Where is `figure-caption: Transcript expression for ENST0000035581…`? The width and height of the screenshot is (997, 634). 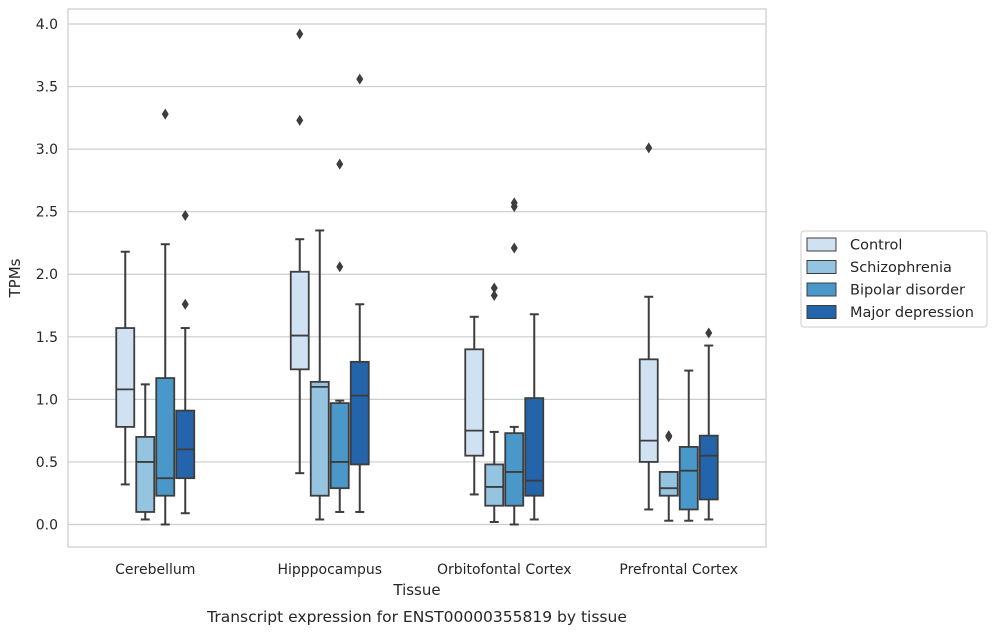 figure-caption: Transcript expression for ENST0000035581… is located at coordinates (416, 617).